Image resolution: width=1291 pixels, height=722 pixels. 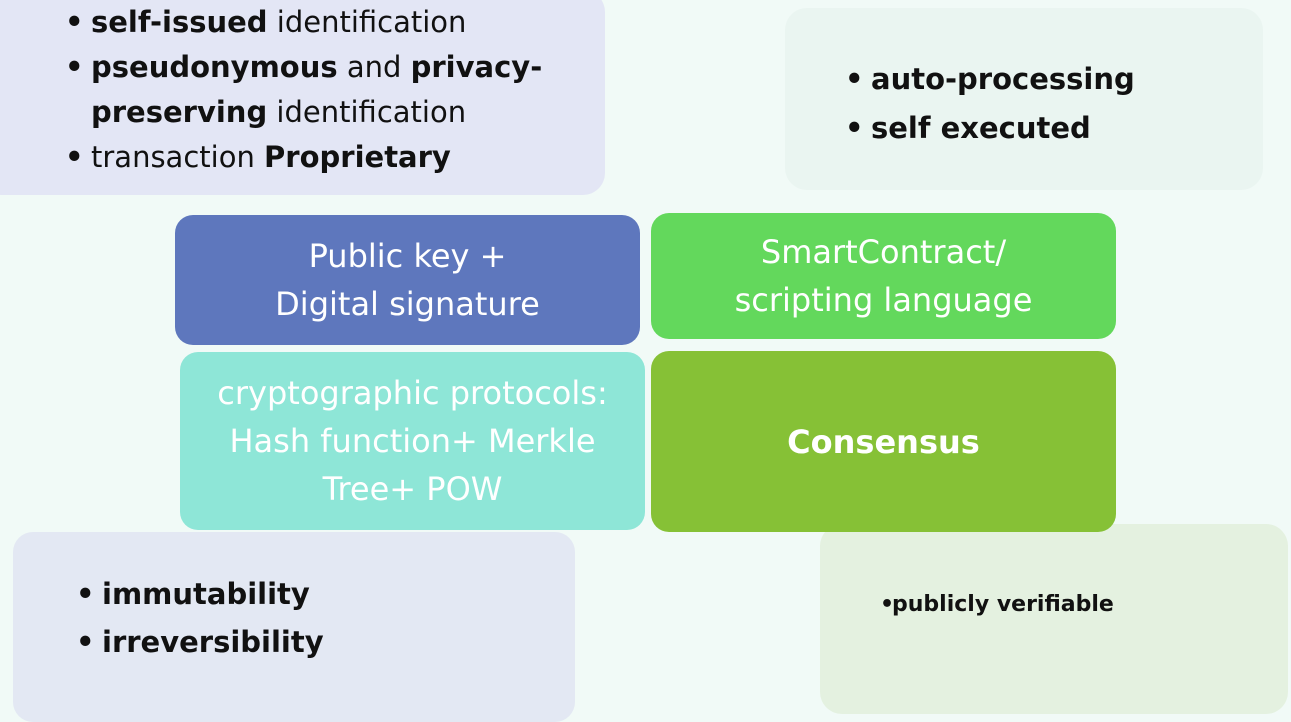 I want to click on bullet-publicly-verifiable: publicly verifiable, so click(x=997, y=605).